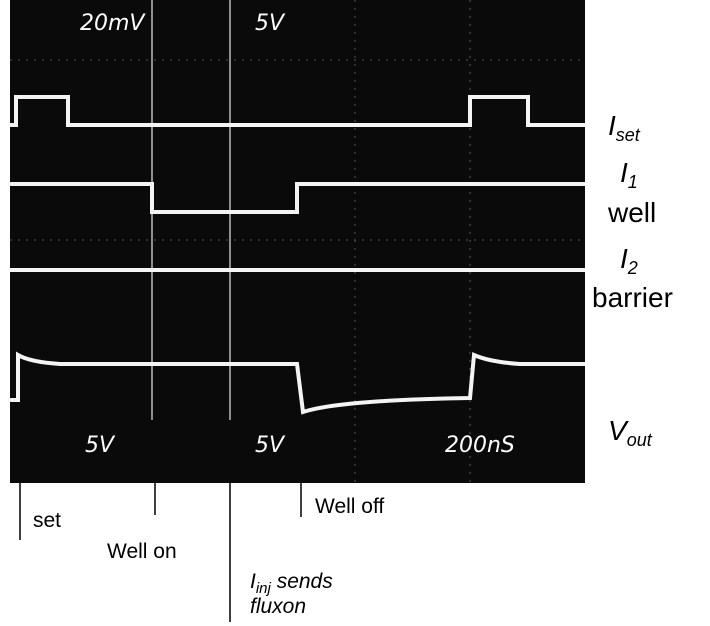 Image resolution: width=710 pixels, height=626 pixels. Describe the element at coordinates (297, 383) in the screenshot. I see `trace-vout` at that location.